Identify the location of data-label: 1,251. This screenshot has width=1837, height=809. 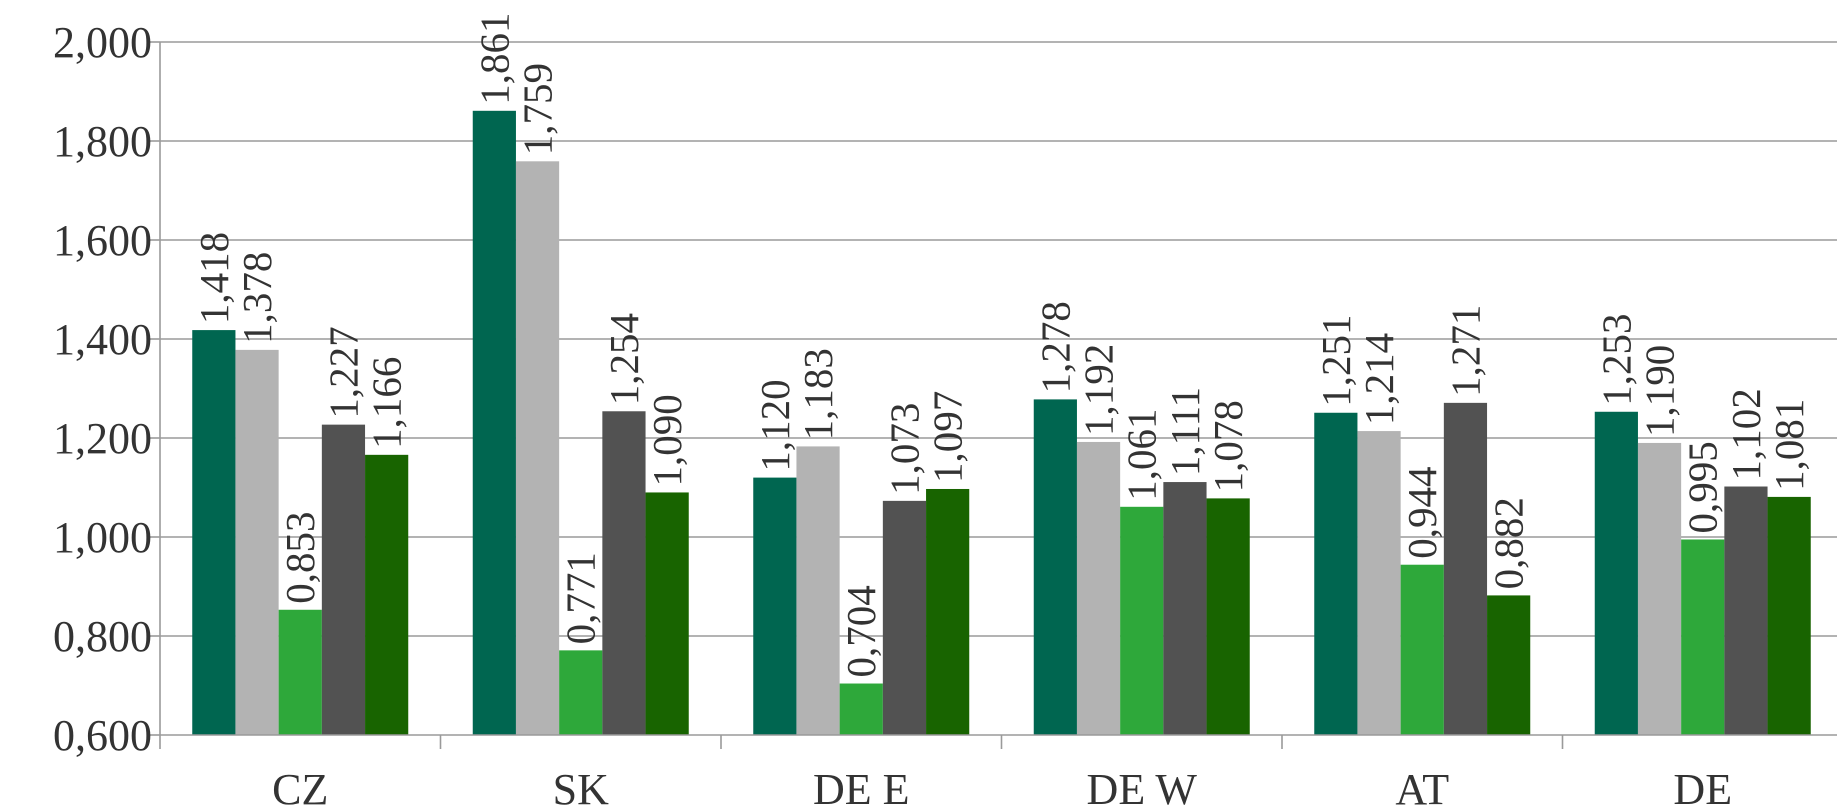
(1336, 361).